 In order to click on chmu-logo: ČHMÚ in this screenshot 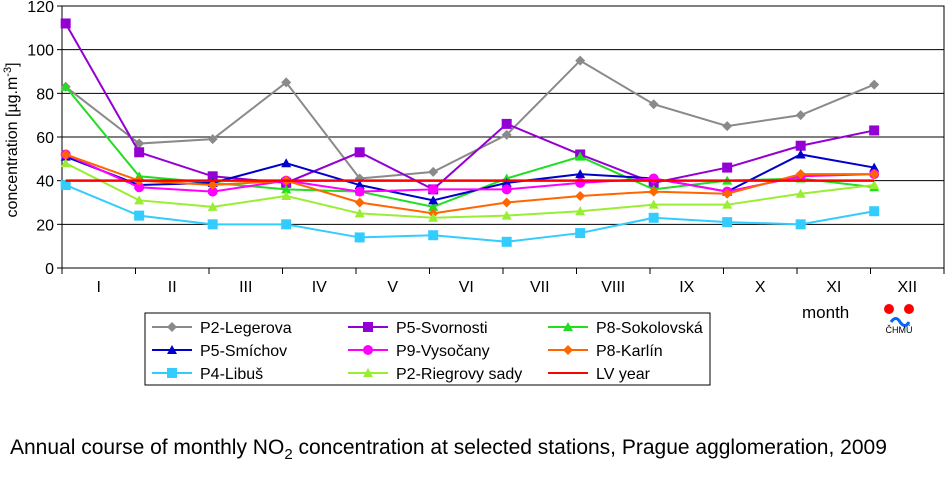, I will do `click(899, 319)`.